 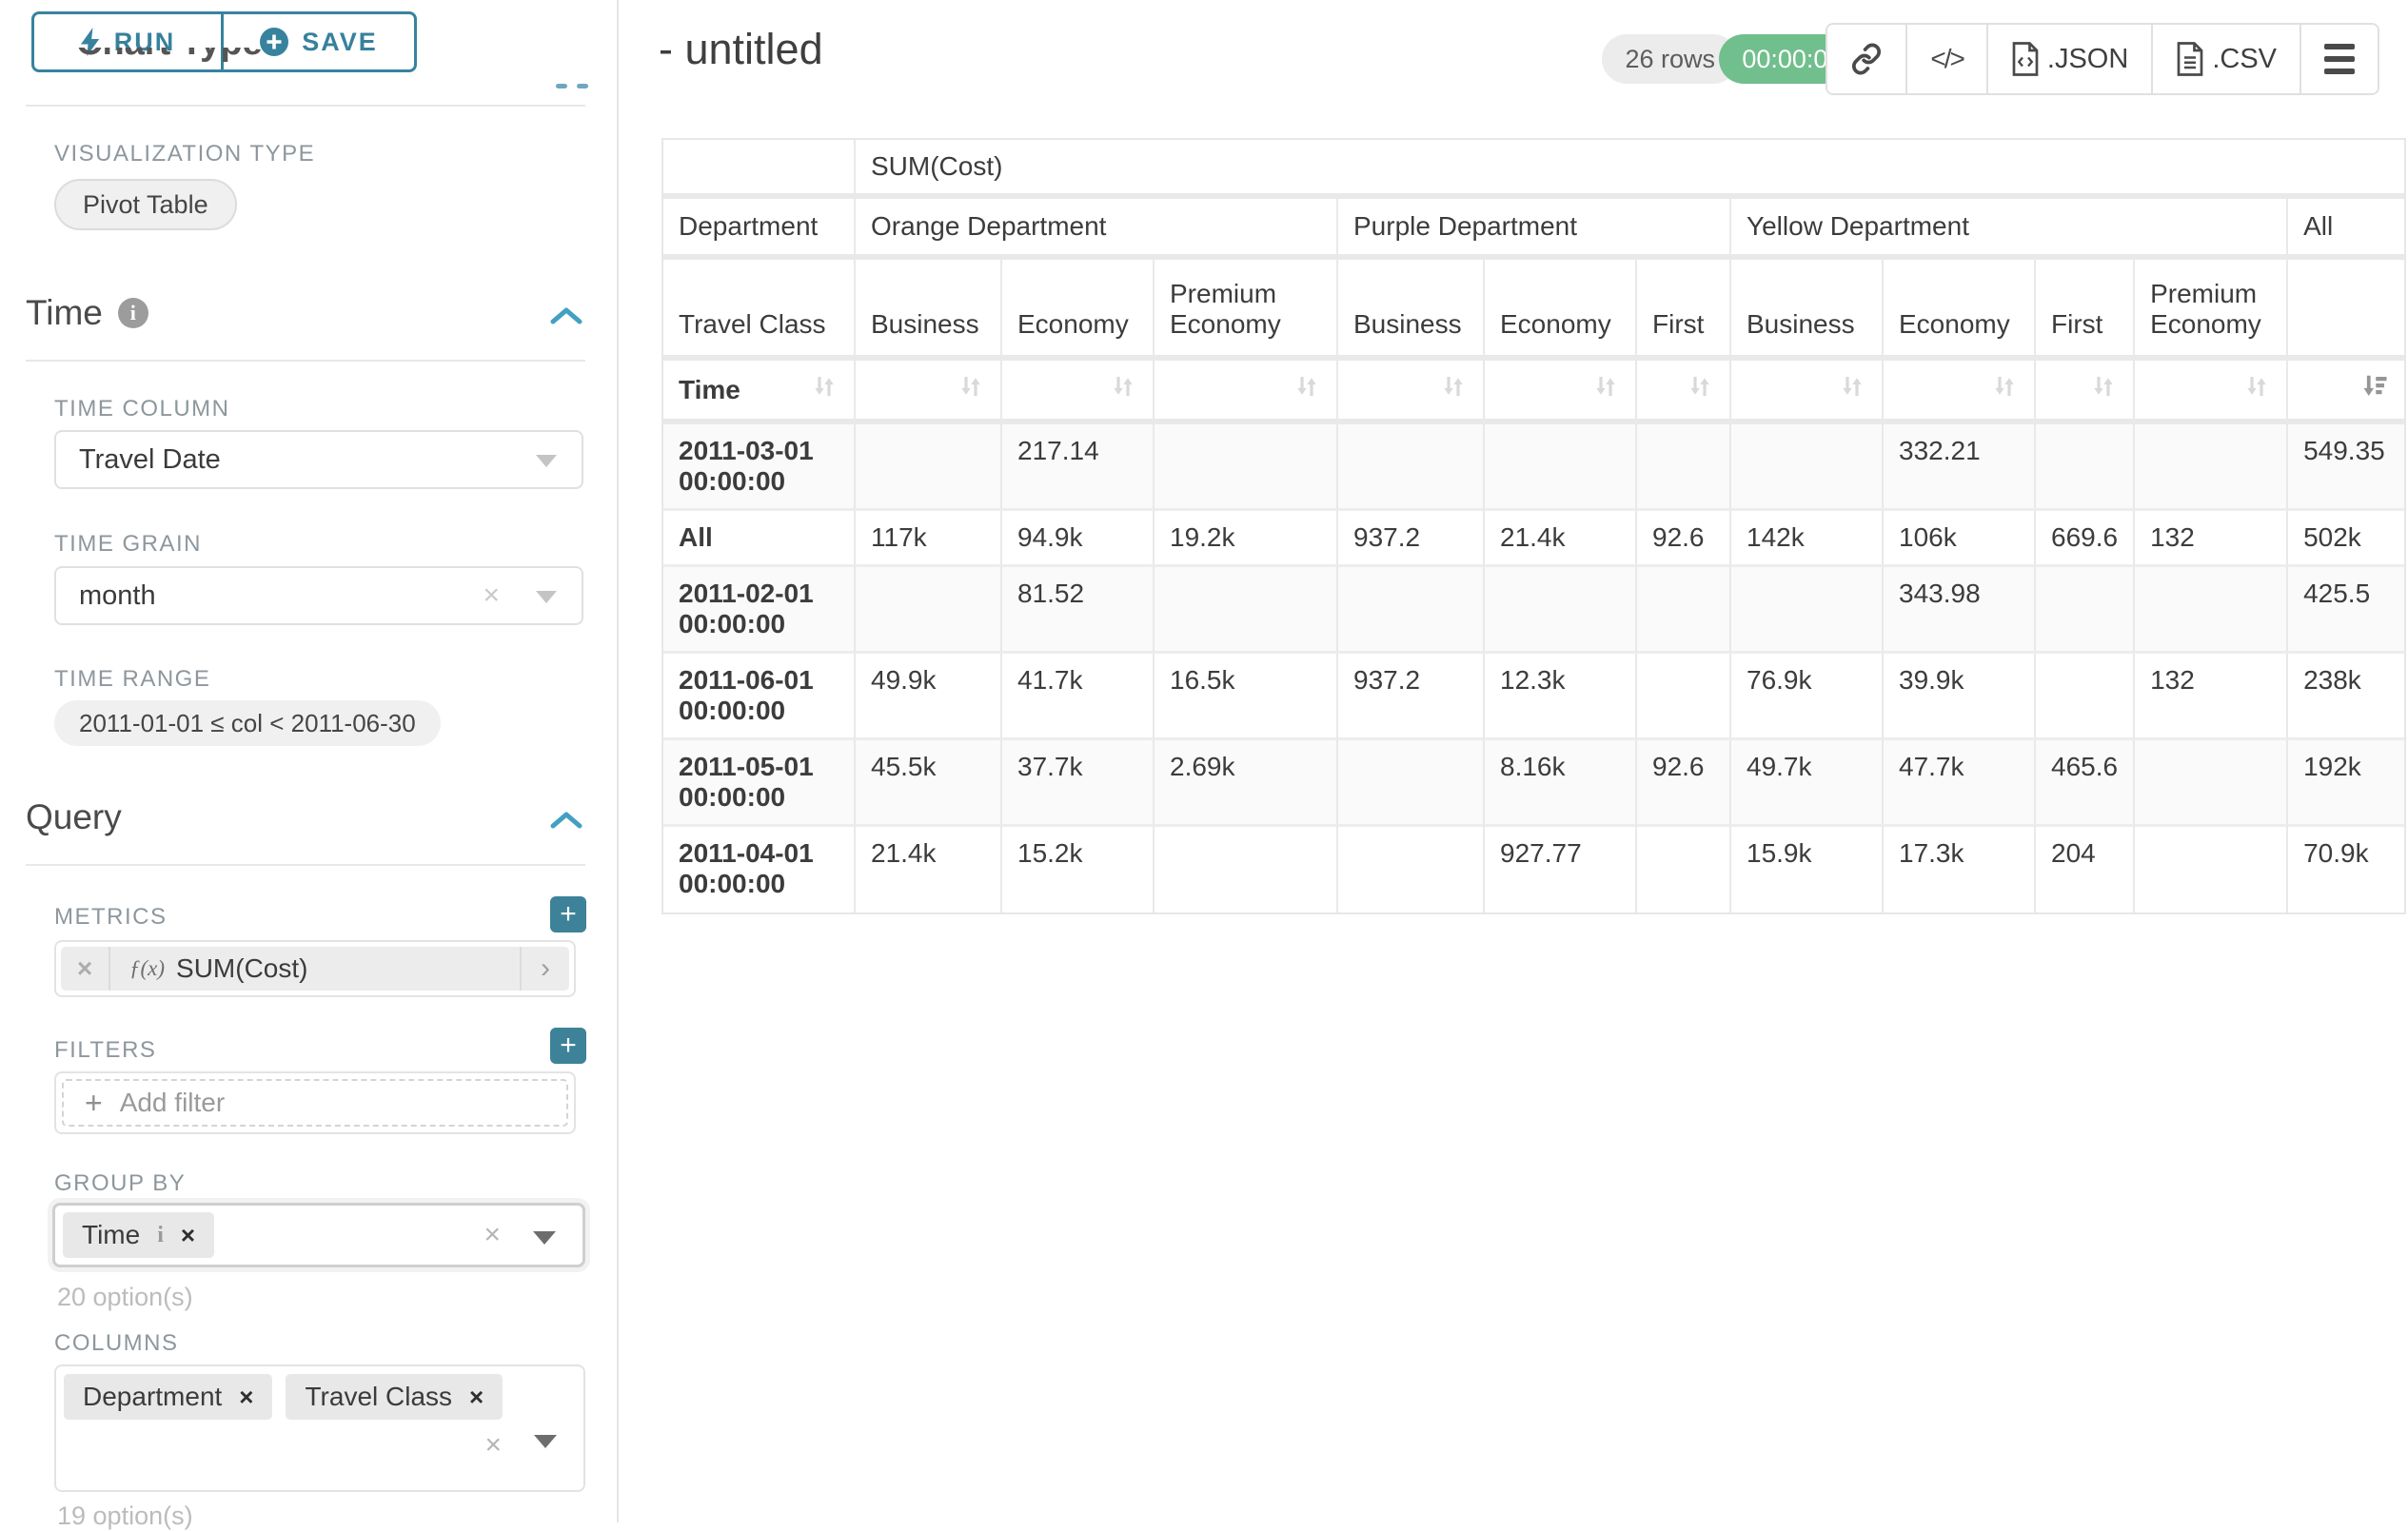 I want to click on add-filter-plus-button: +, so click(x=568, y=1046).